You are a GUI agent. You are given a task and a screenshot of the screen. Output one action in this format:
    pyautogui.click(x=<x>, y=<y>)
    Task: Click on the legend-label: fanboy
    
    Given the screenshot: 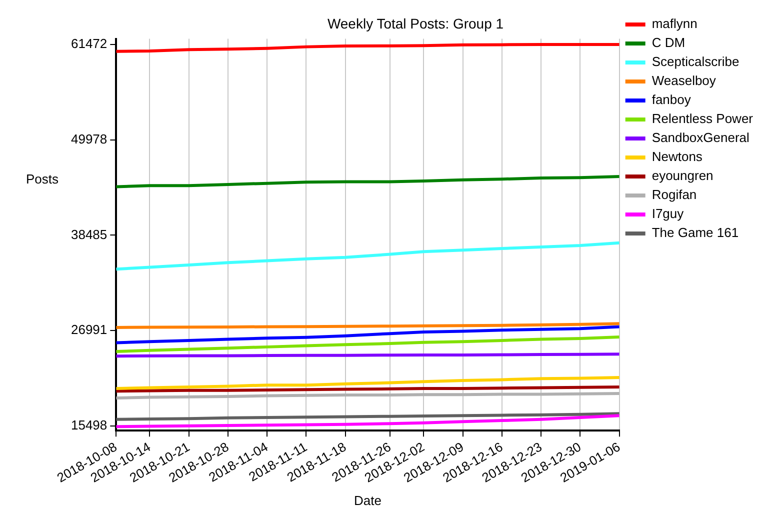 What is the action you would take?
    pyautogui.click(x=672, y=100)
    